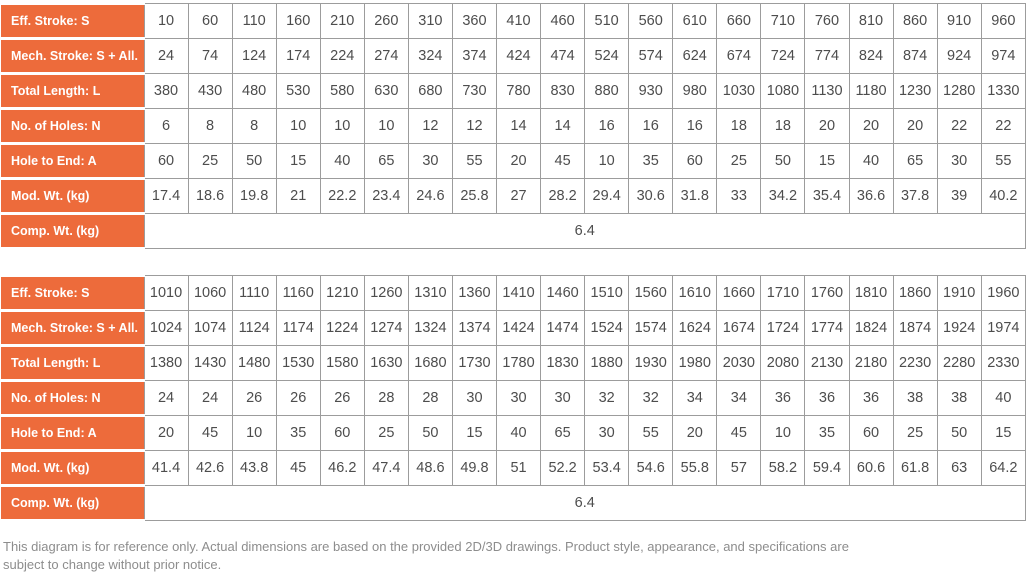 The width and height of the screenshot is (1027, 583). Describe the element at coordinates (827, 91) in the screenshot. I see `value-cell: 1130` at that location.